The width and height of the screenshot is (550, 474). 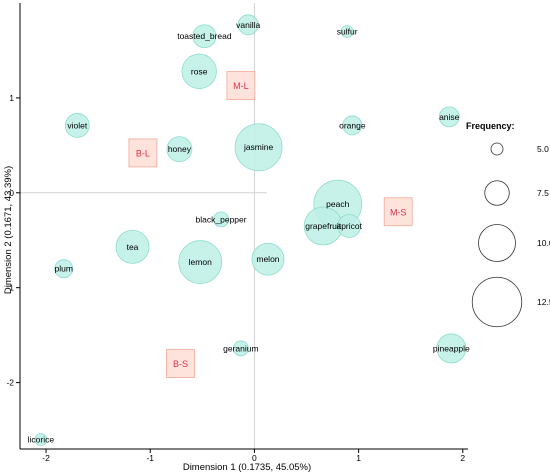 I want to click on x-tick-label: -1, so click(x=150, y=458).